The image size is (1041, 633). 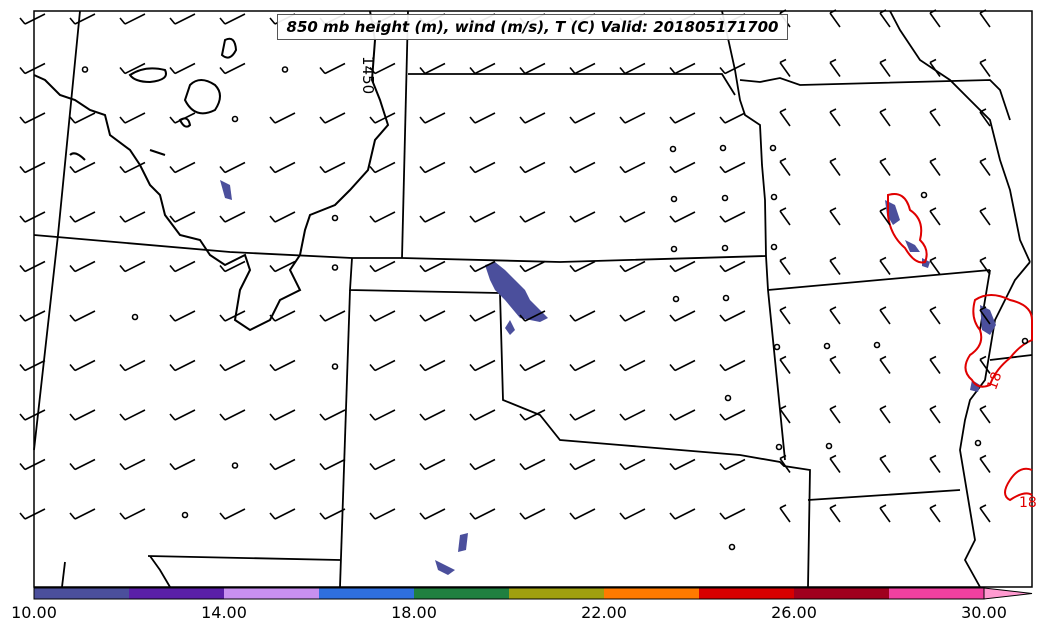 I want to click on colorbar-tick-label: 14.00, so click(x=224, y=612).